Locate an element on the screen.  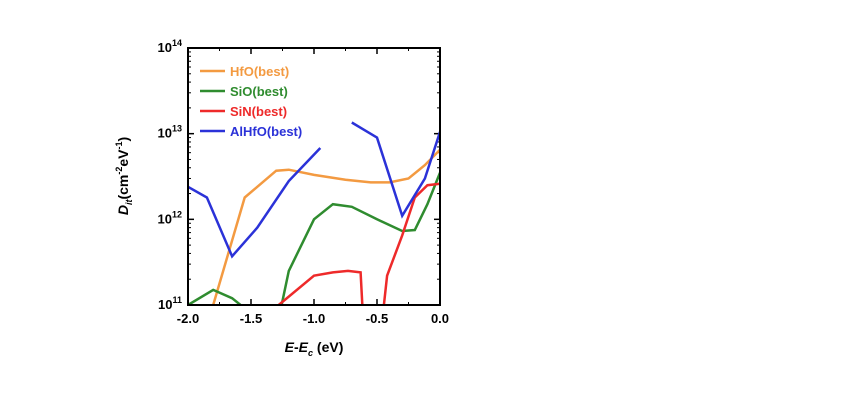
x-tick-label: -2.0 is located at coordinates (188, 318).